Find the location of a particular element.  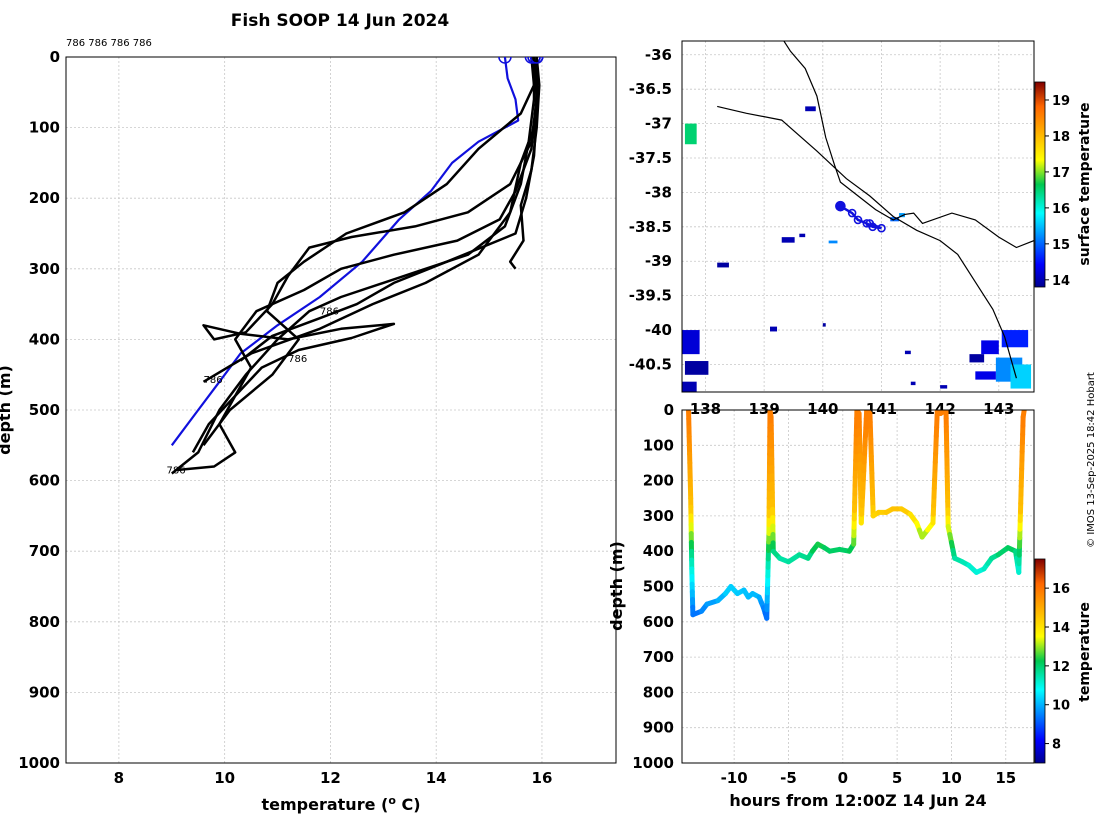

profile-x-ticks: 8 10 12 14 16 is located at coordinates (333, 778).